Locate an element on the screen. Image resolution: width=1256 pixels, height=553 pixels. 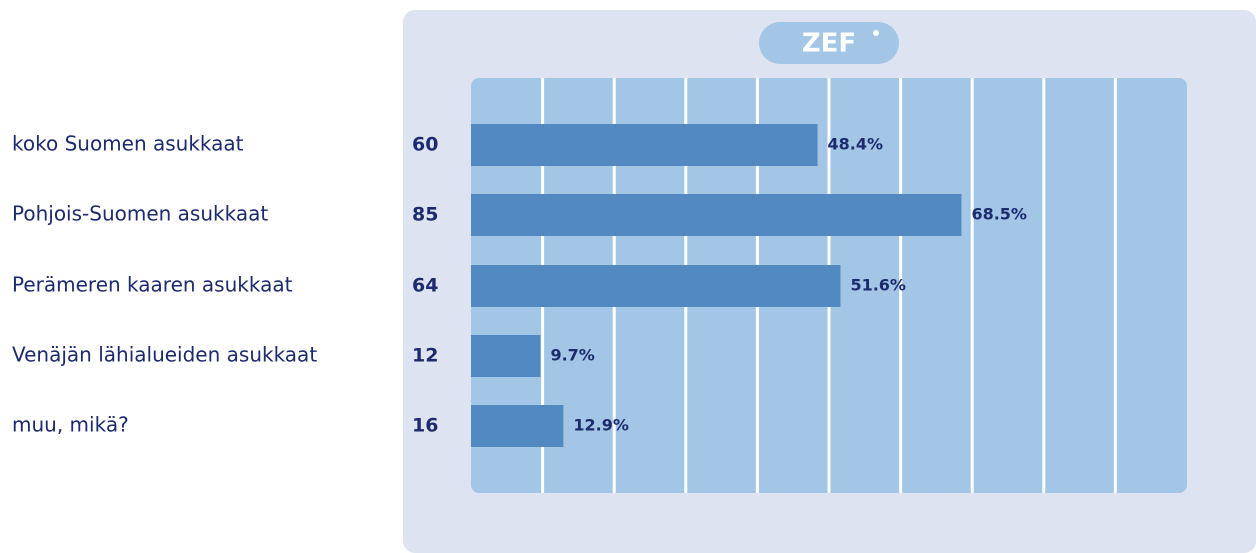
logo-pill is located at coordinates (829, 43).